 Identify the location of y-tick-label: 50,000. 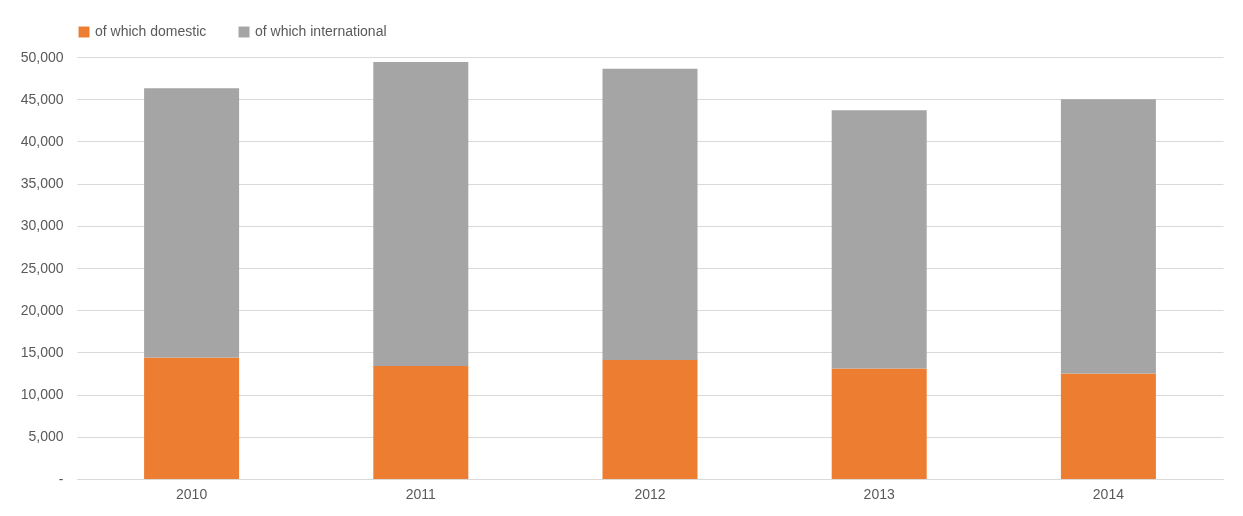
(42, 56).